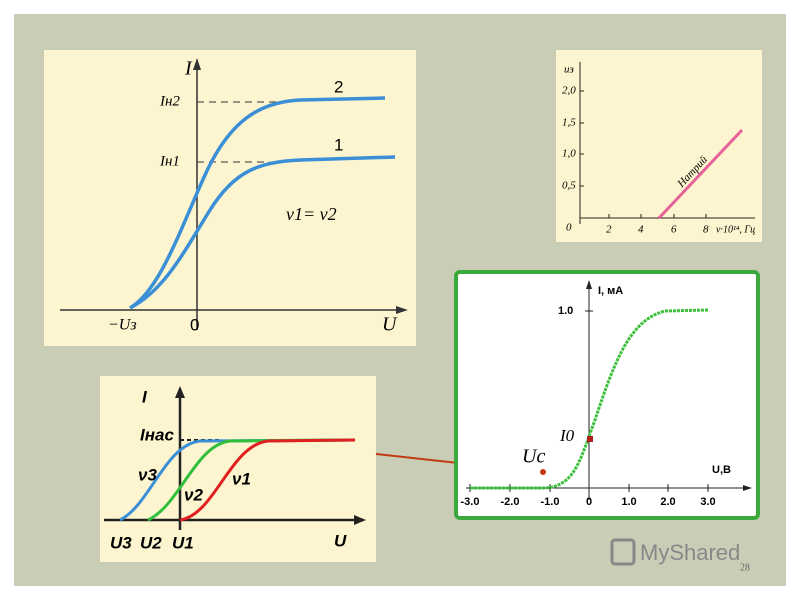 This screenshot has width=800, height=605. Describe the element at coordinates (707, 502) in the screenshot. I see `tick-label: 3.0` at that location.